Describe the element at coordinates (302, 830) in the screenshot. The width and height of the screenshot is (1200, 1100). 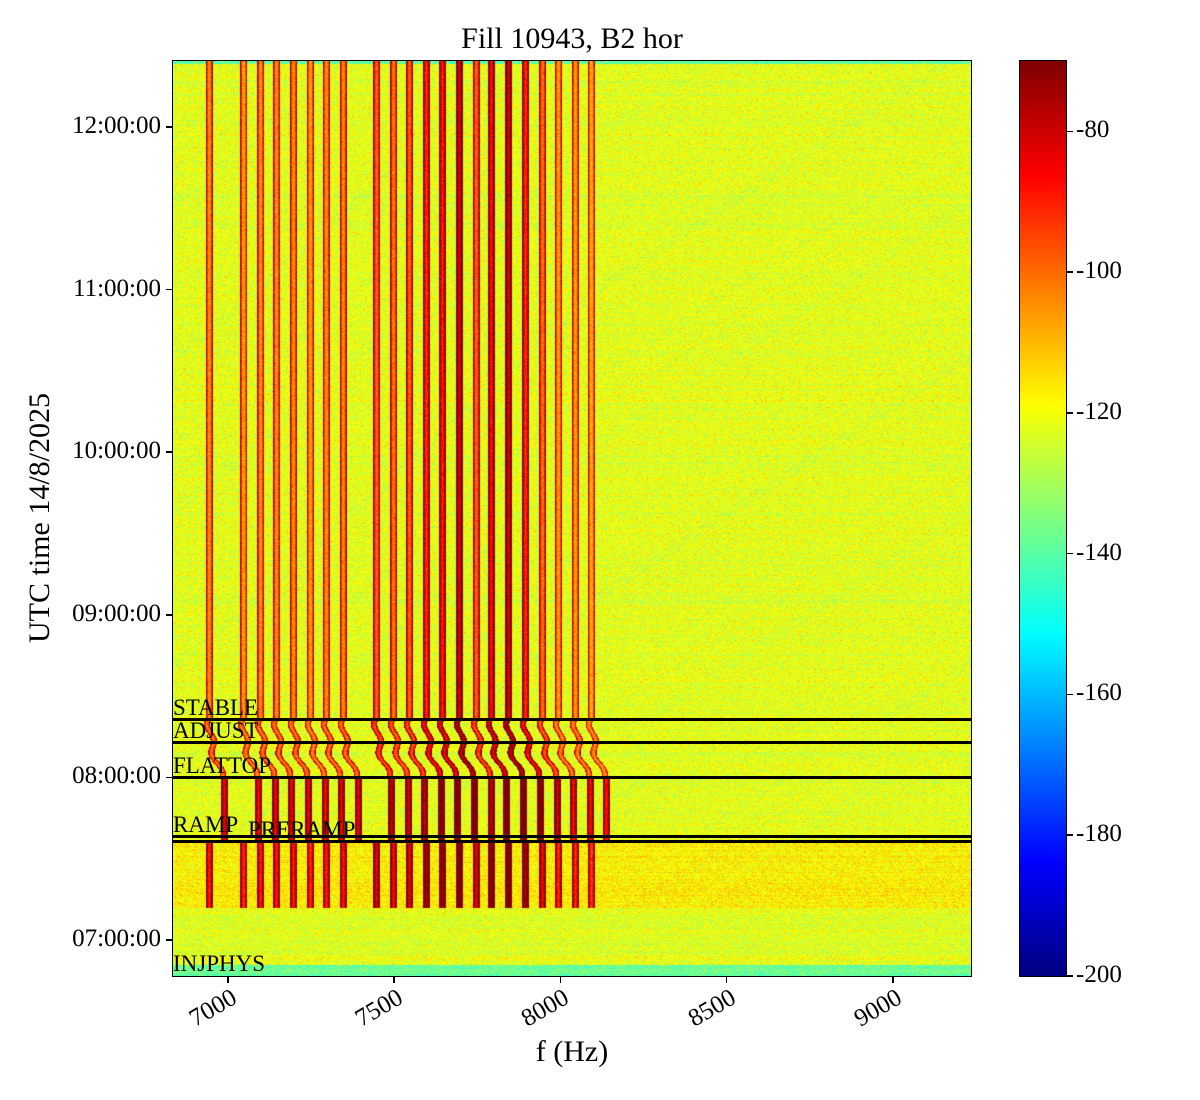
I see `beam-mode-label: PRERAMP` at that location.